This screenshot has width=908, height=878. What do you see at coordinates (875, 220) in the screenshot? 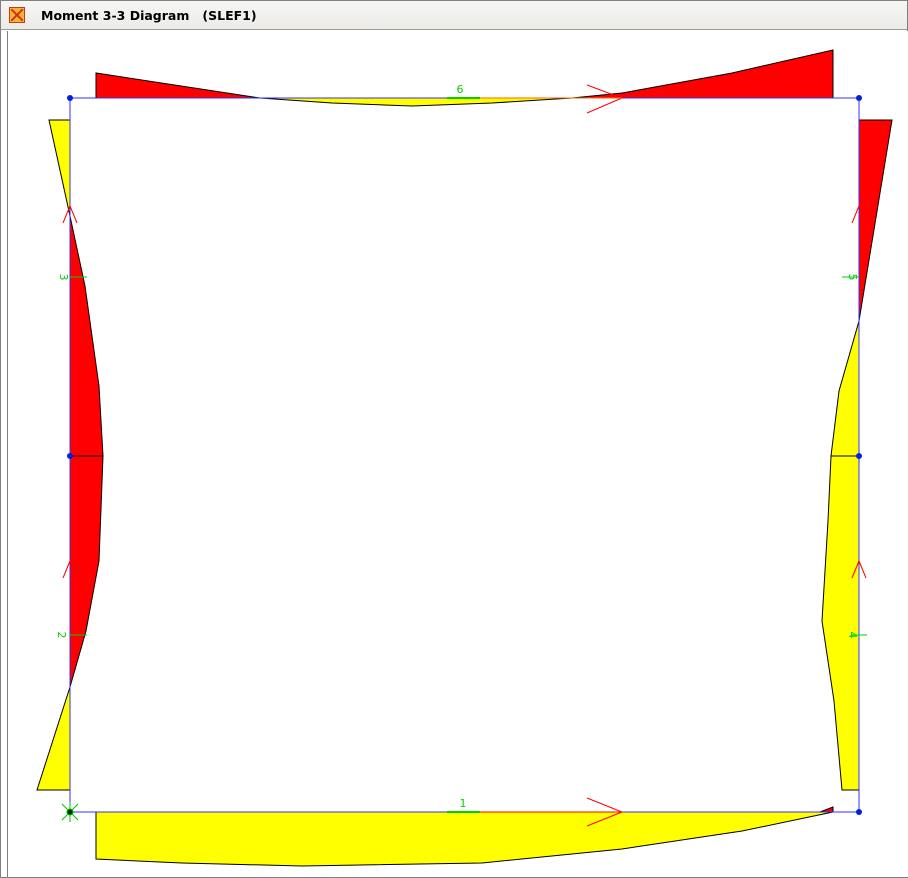
I see `frame-5-negative-top` at bounding box center [875, 220].